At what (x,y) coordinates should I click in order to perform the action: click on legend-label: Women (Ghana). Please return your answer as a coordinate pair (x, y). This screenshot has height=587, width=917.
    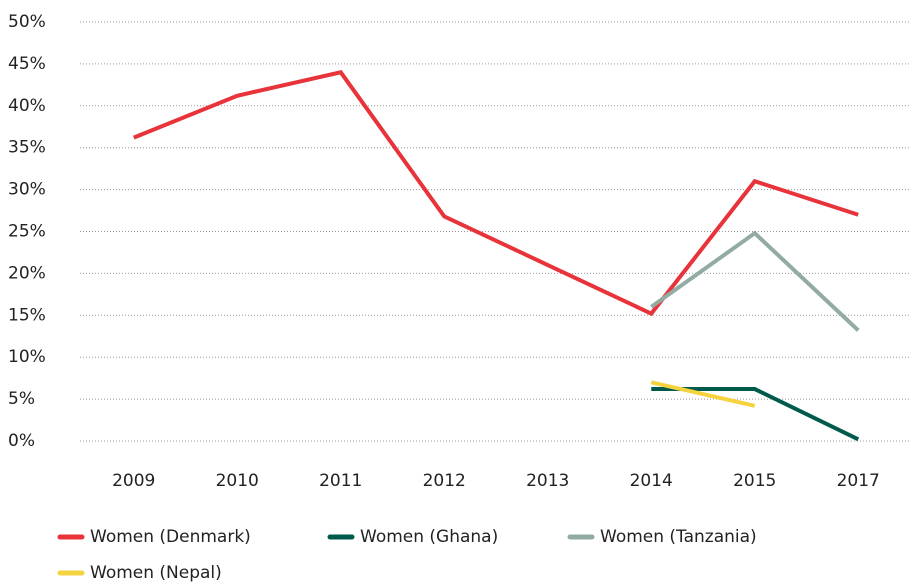
    Looking at the image, I should click on (429, 537).